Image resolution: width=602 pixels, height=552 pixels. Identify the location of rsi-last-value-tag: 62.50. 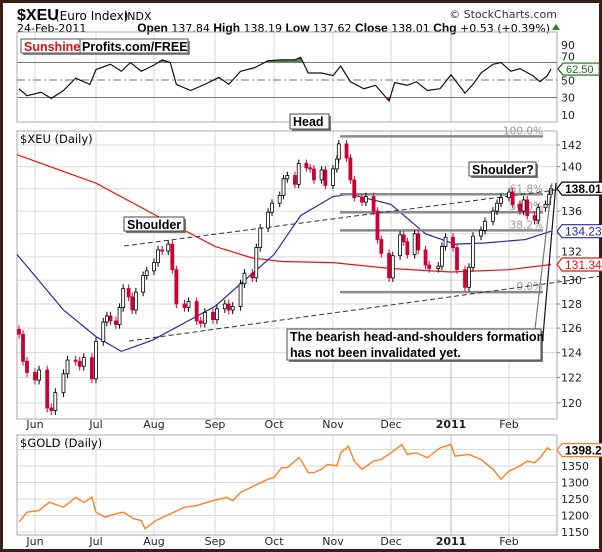
(580, 70).